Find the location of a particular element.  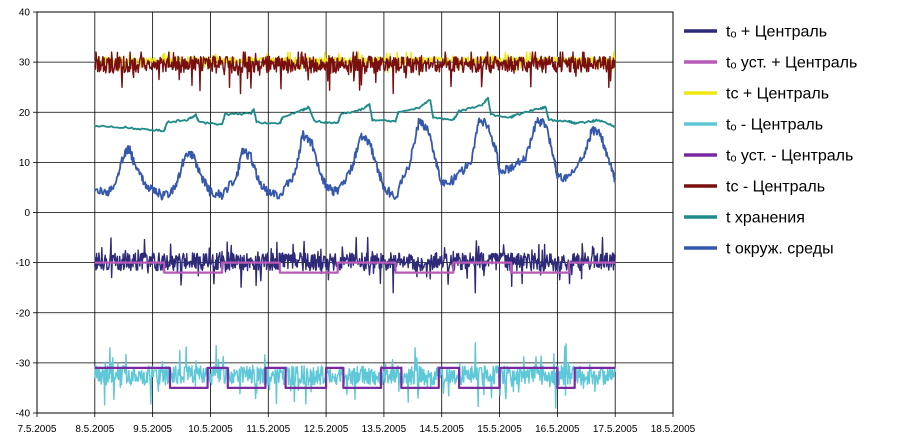

y-tick-label: -30 is located at coordinates (23, 363).